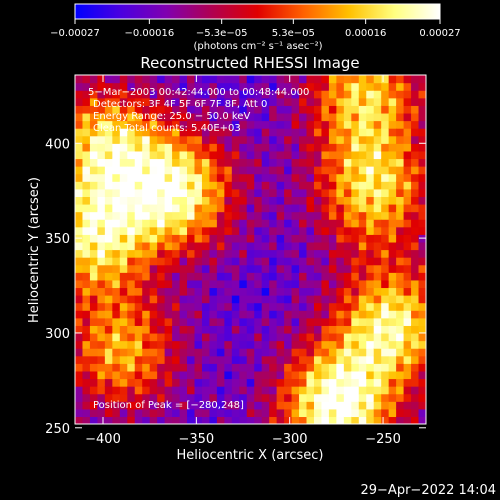  I want to click on y-tick-label: 400, so click(57, 144).